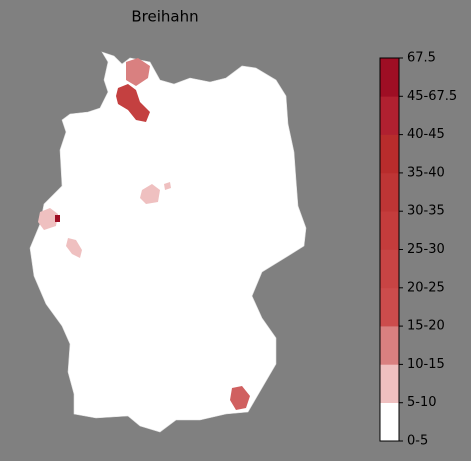  I want to click on colorbar-label: 20-25, so click(426, 287).